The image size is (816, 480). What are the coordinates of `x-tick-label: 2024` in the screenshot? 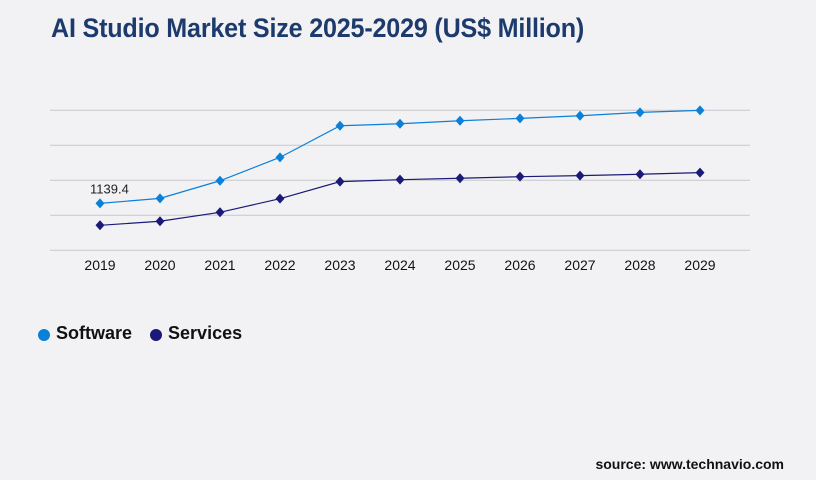 It's located at (399, 265).